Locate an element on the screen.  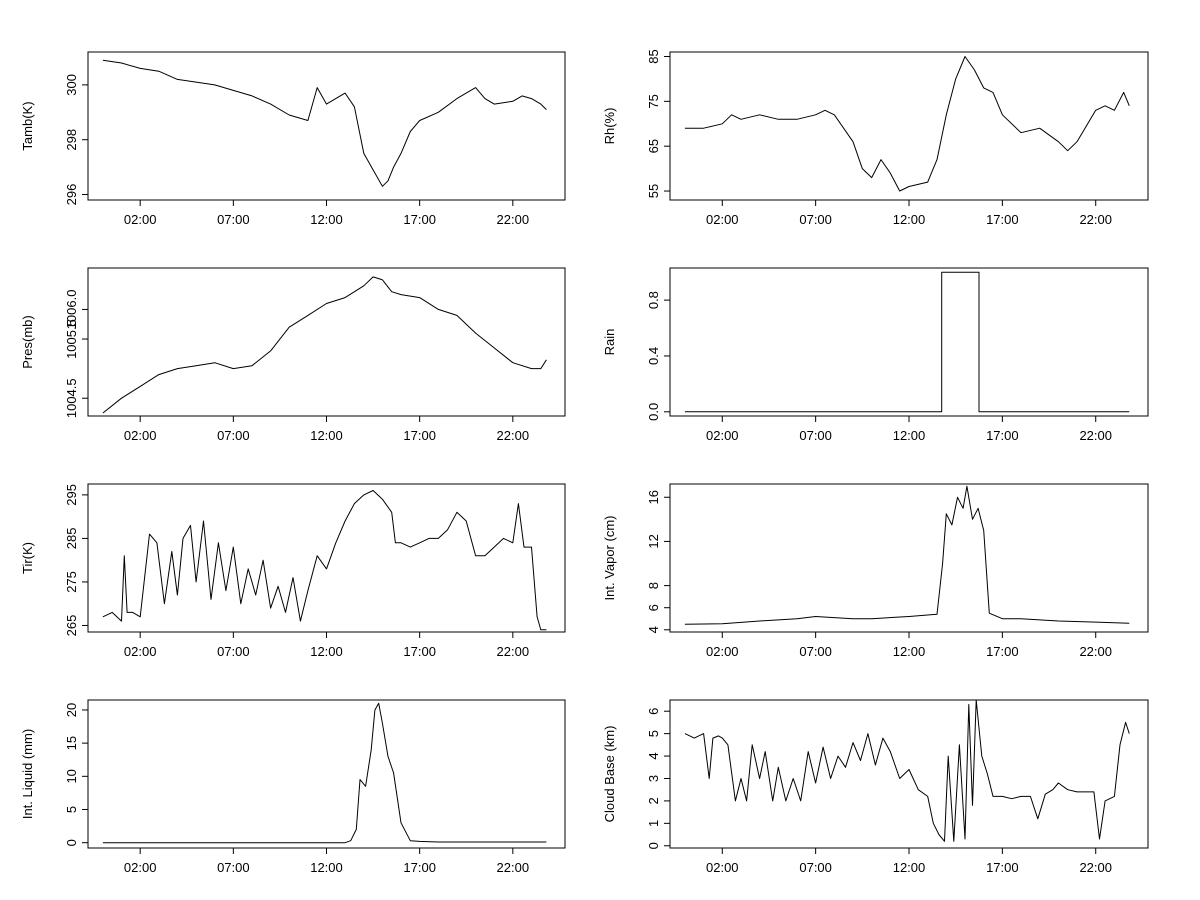
y-tick-label: 2 is located at coordinates (653, 800).